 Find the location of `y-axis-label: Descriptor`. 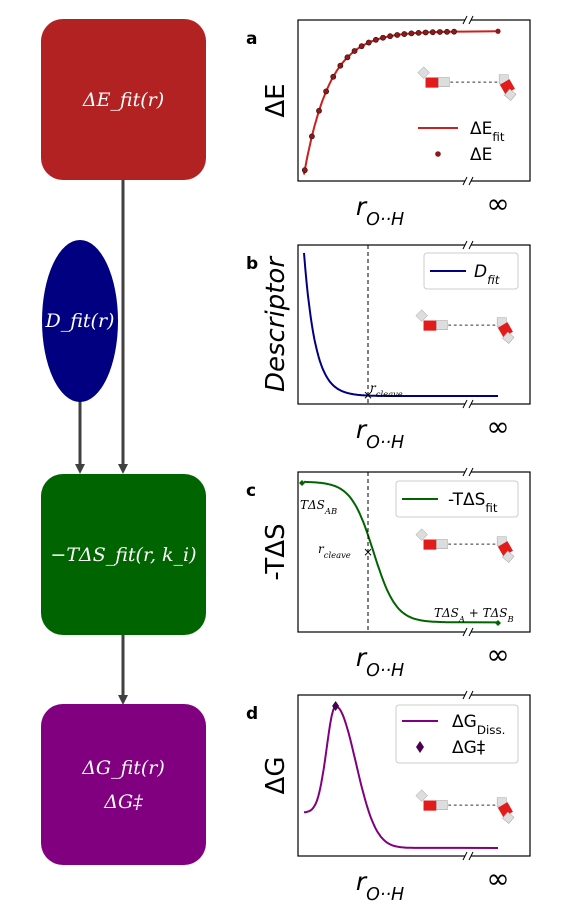

y-axis-label: Descriptor is located at coordinates (276, 323).